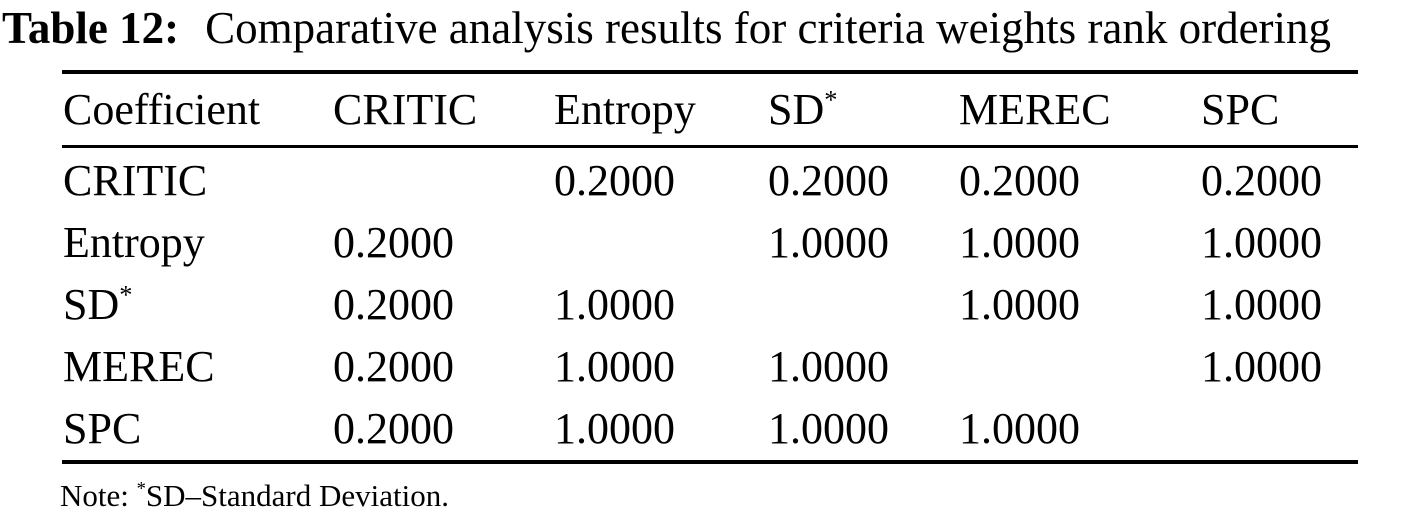  Describe the element at coordinates (710, 181) in the screenshot. I see `table-row-critic: CRITIC 0.2000 0.2000 0.2000 0.2000` at that location.